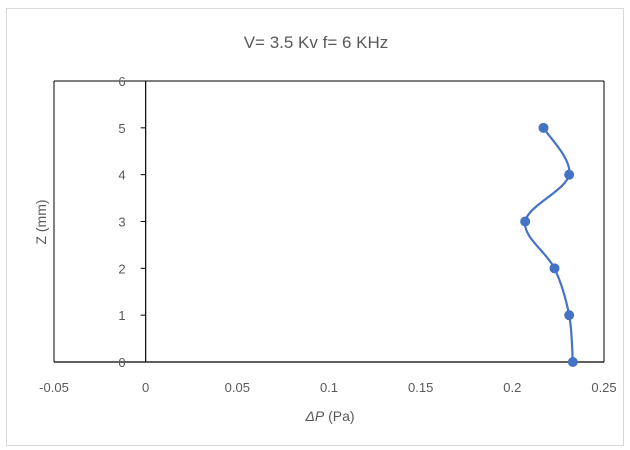 This screenshot has height=450, width=630. I want to click on y-tick-label: 4, so click(121, 175).